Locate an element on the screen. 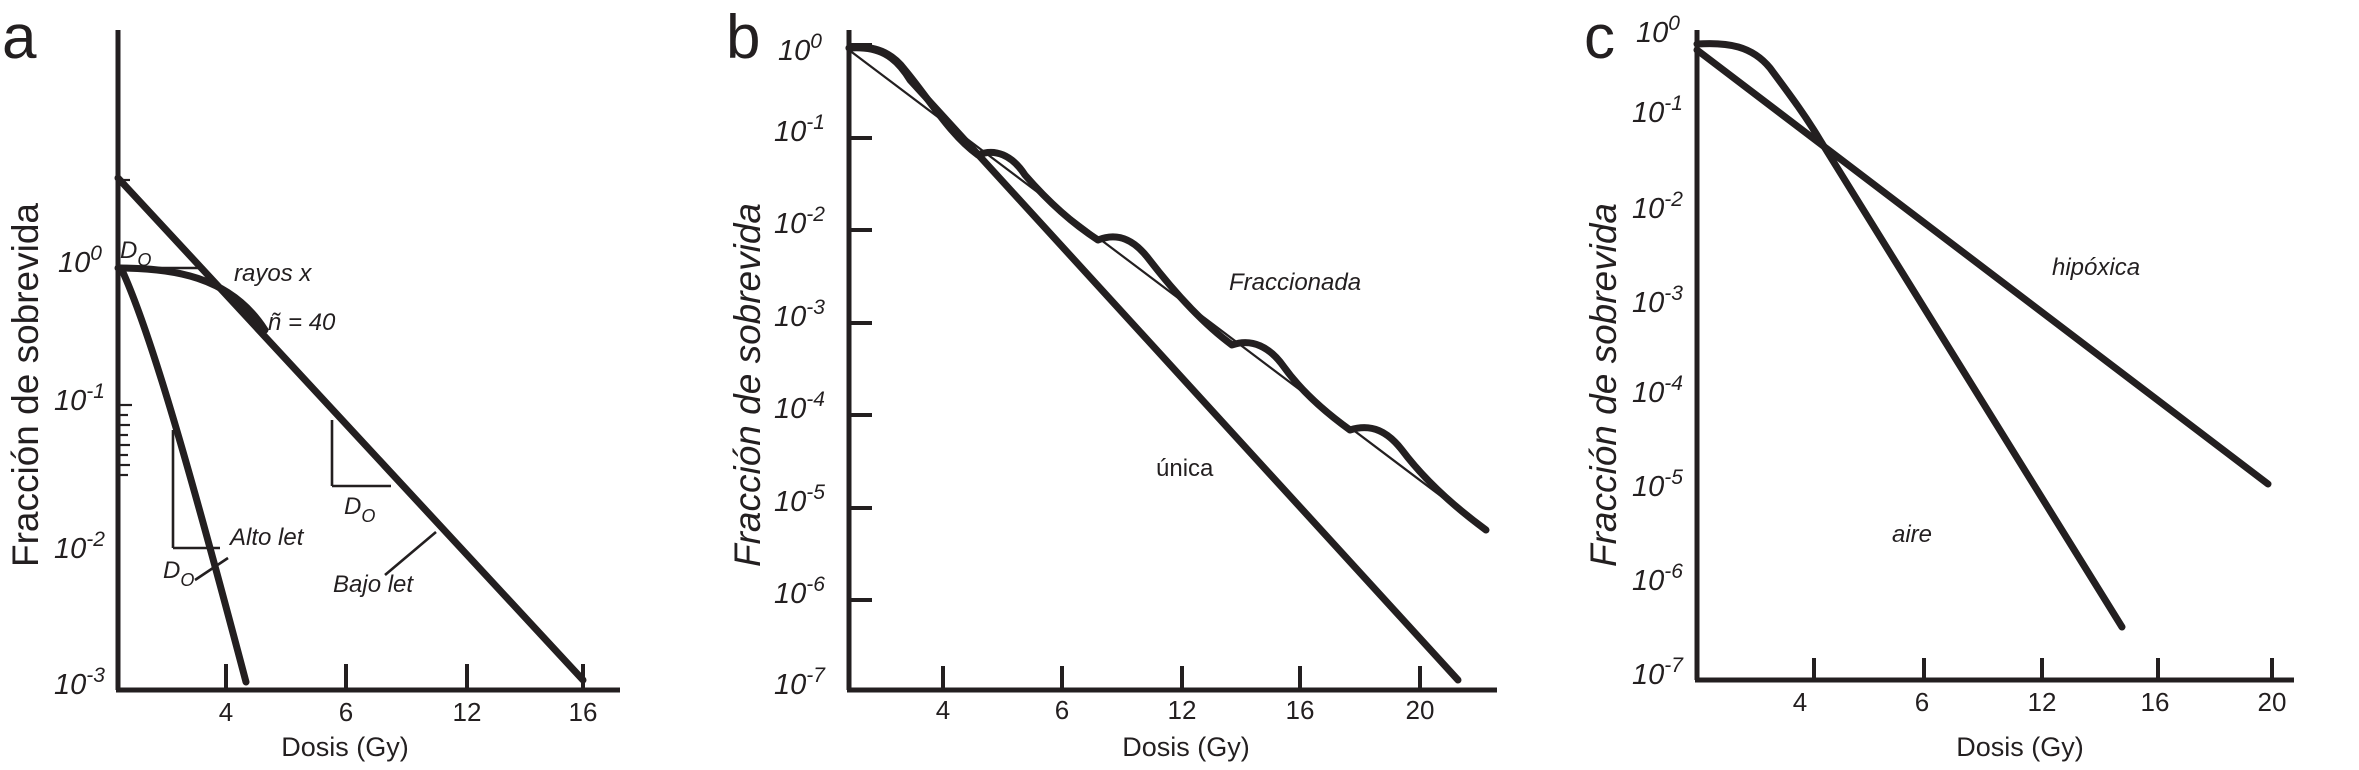 This screenshot has width=2359, height=770. annotation-bajo-let-leader is located at coordinates (410, 553).